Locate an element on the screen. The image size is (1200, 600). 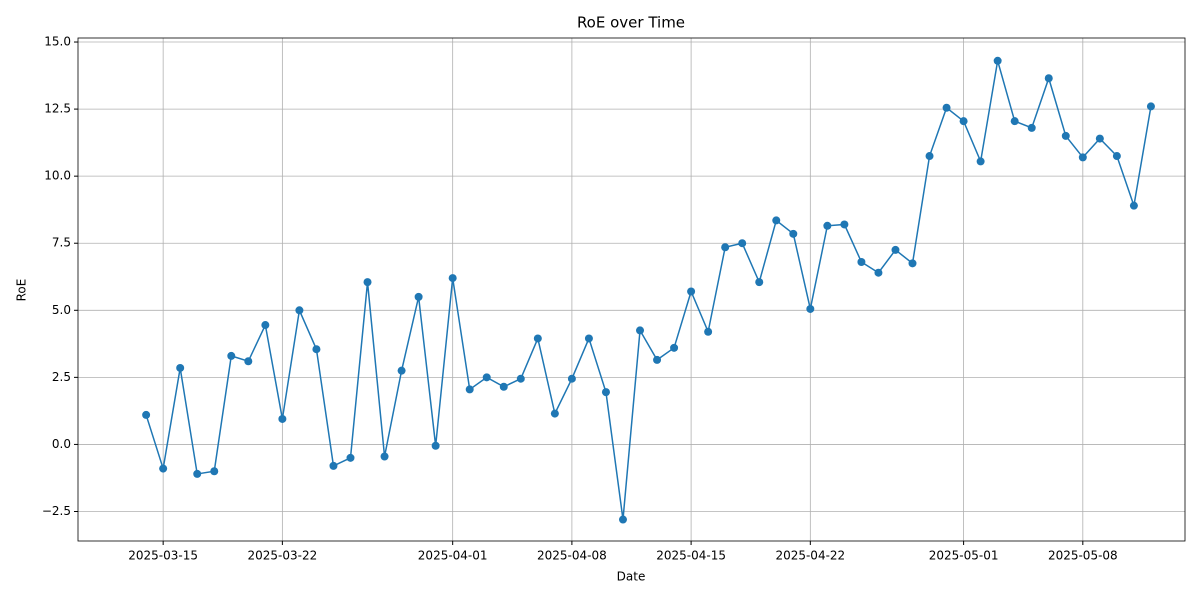
y-tick-label: 10.0 is located at coordinates (57, 176).